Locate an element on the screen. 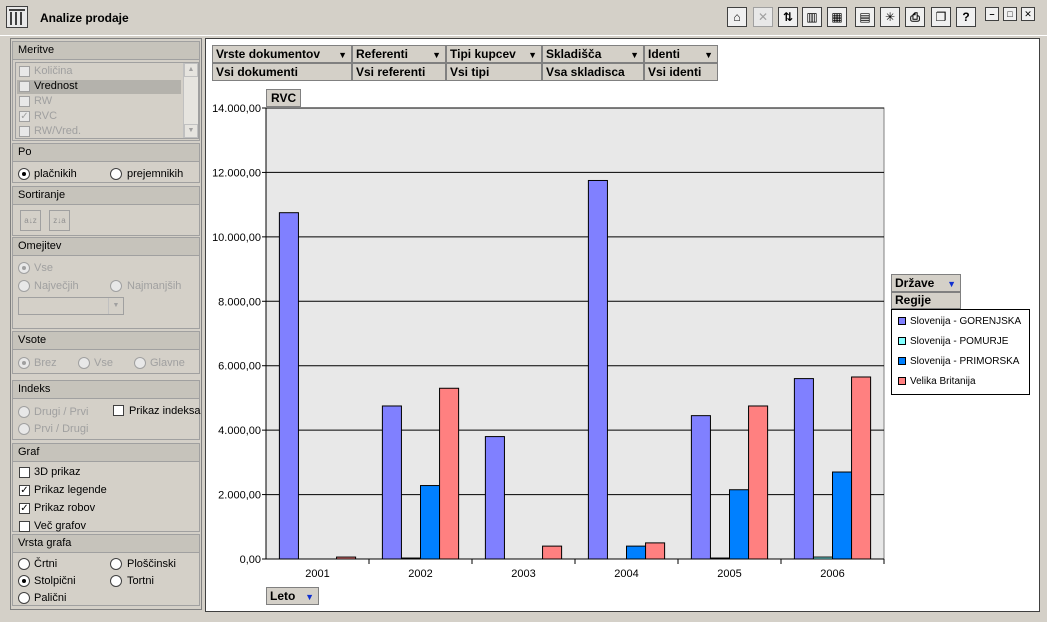 This screenshot has height=622, width=1047. title-bar: Analize prodaje ⌂ ✕ ⇅ ▥ ▦ ▤ ✳ ⎙ ❐? – □ ✕ is located at coordinates (523, 18).